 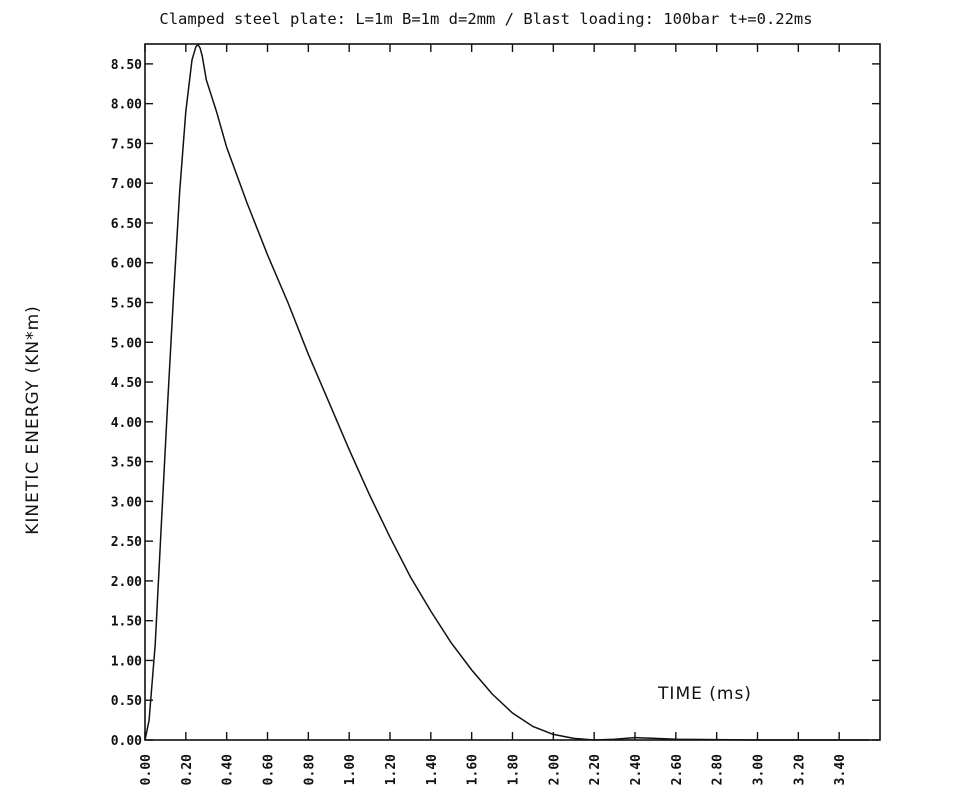 What do you see at coordinates (126, 343) in the screenshot?
I see `y-tick-label: 5.00` at bounding box center [126, 343].